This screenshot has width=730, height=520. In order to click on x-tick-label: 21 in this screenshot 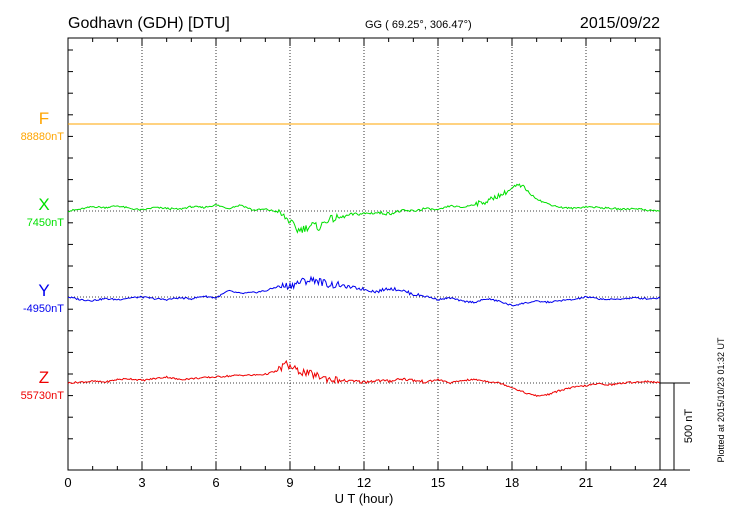, I will do `click(586, 482)`.